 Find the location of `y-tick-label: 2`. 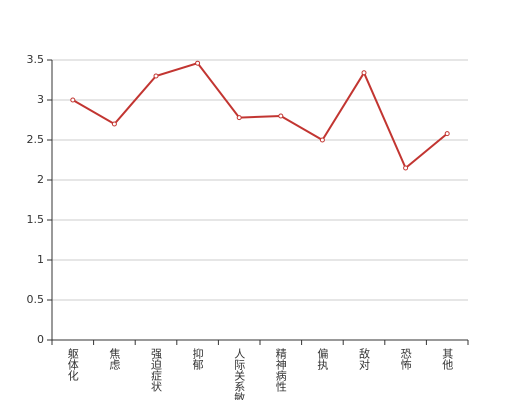

y-tick-label: 2 is located at coordinates (40, 179).